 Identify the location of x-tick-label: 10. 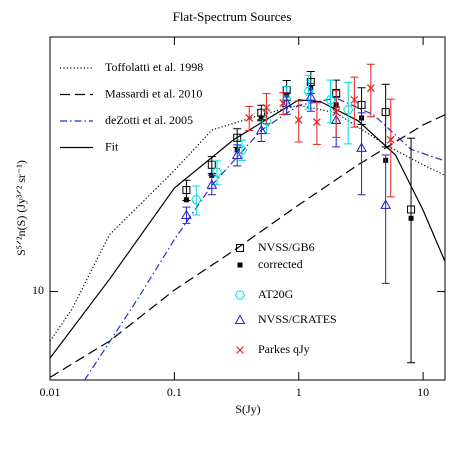
(423, 392).